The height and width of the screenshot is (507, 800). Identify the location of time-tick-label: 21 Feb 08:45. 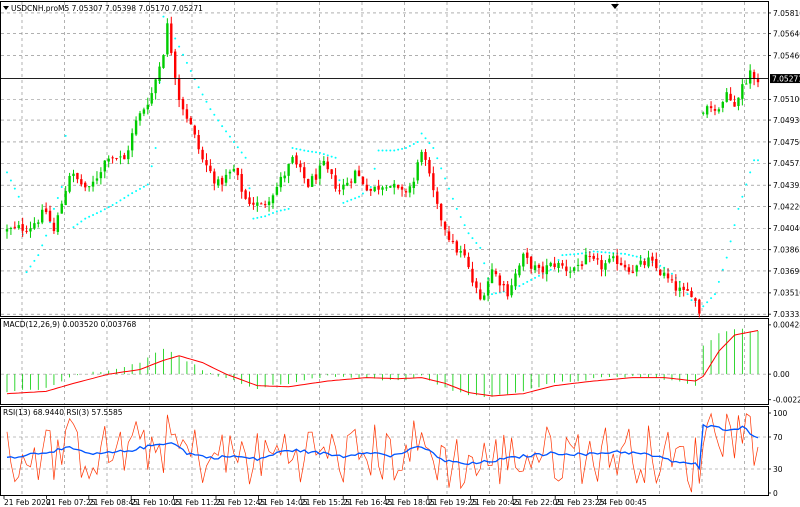
(113, 502).